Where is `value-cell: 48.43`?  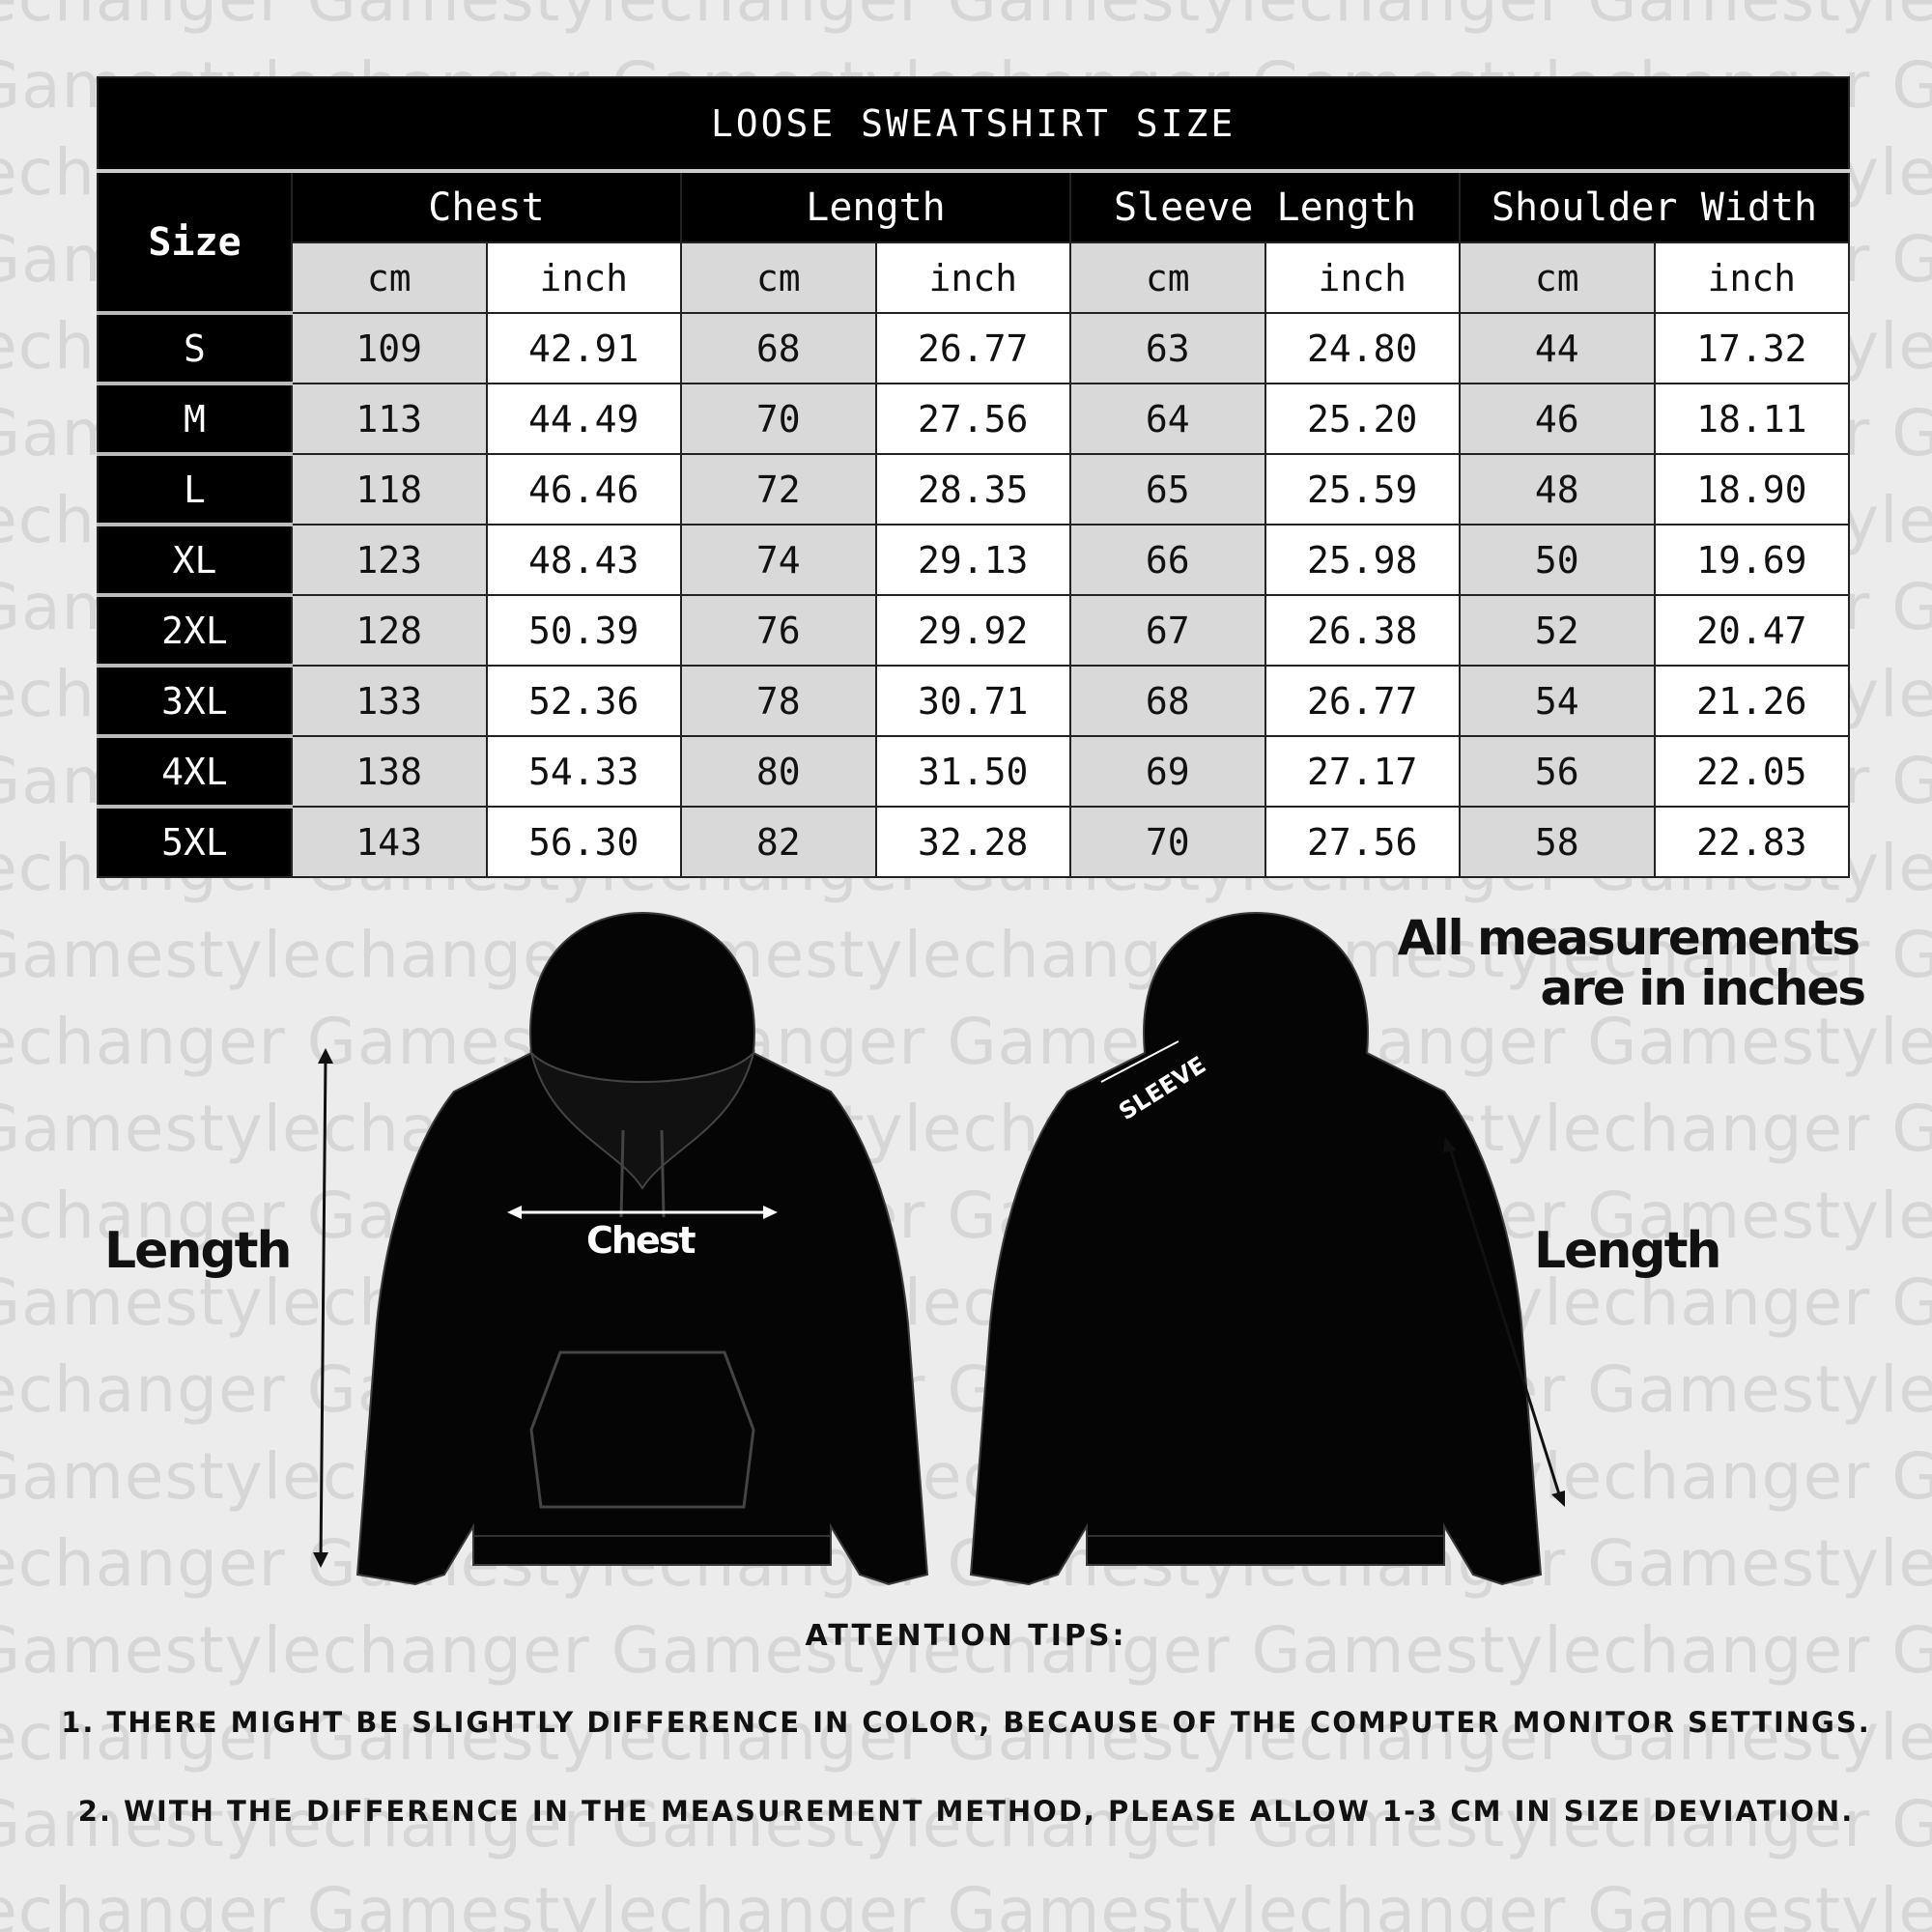 value-cell: 48.43 is located at coordinates (583, 560).